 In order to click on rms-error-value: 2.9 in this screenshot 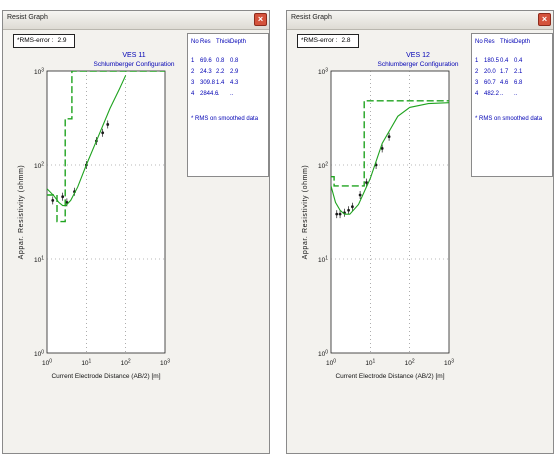, I will do `click(62, 40)`.